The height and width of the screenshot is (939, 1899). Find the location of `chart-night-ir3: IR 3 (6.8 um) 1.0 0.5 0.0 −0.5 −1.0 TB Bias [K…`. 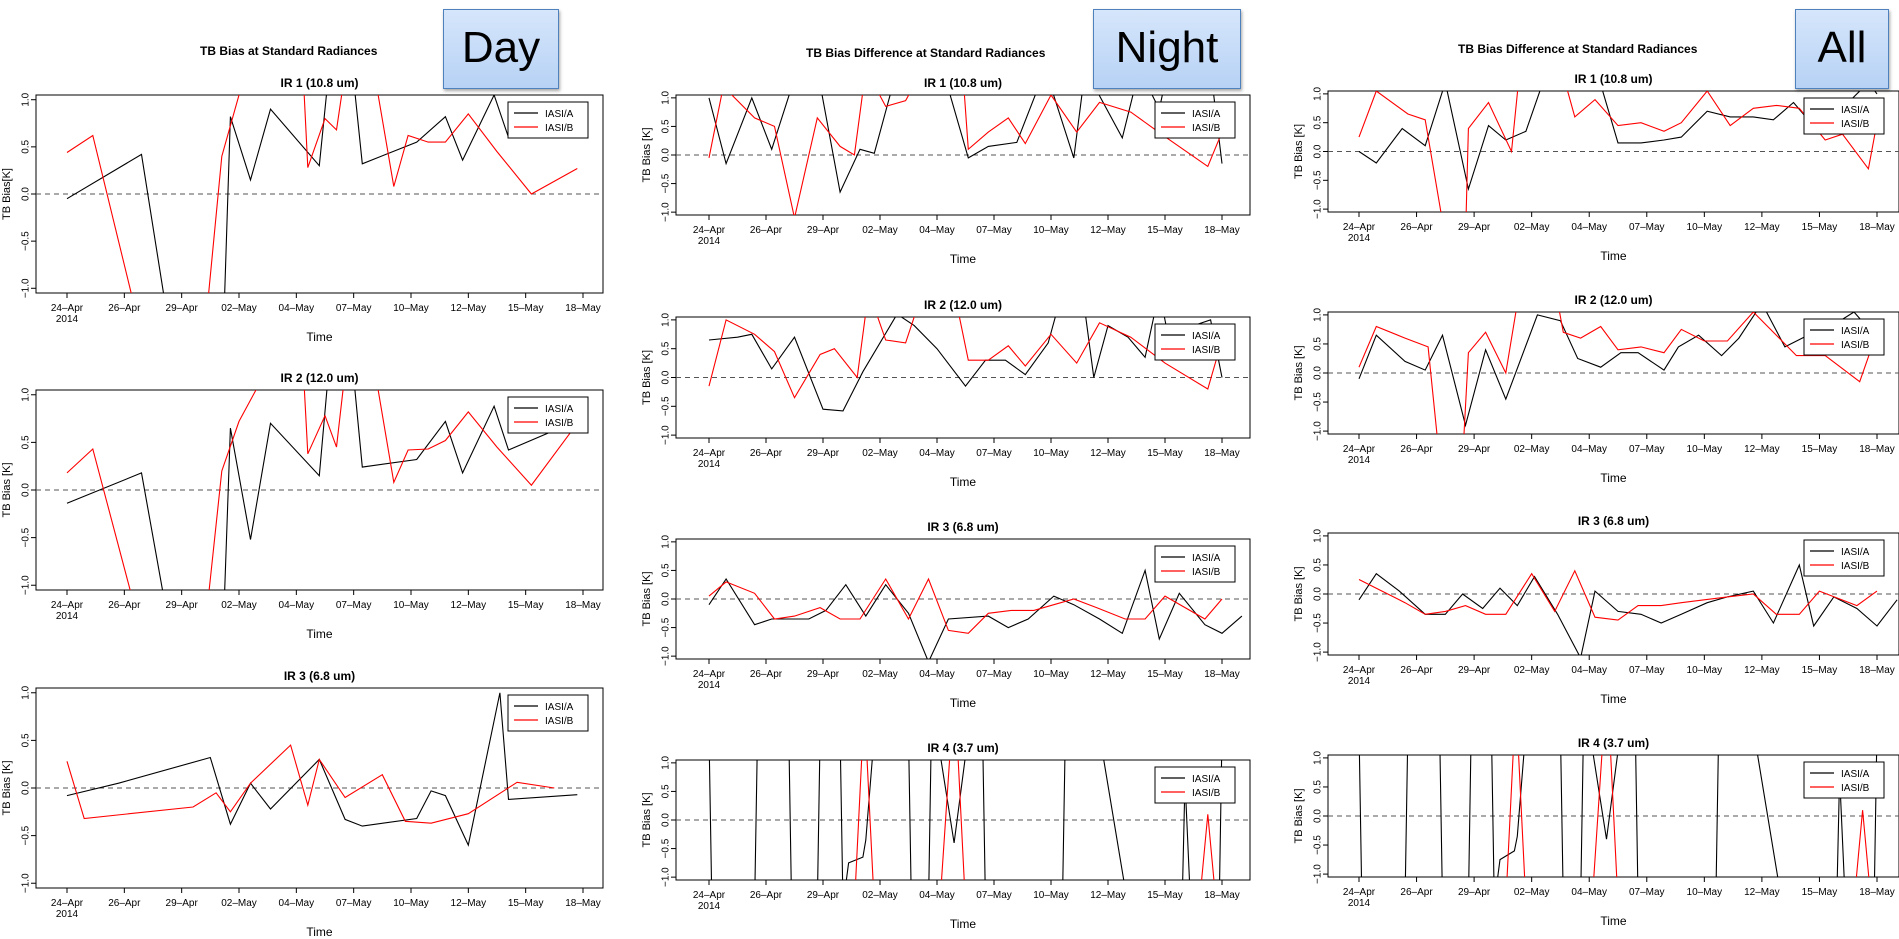

chart-night-ir3: IR 3 (6.8 um) 1.0 0.5 0.0 −0.5 −1.0 TB Bias [K… is located at coordinates (946, 615).